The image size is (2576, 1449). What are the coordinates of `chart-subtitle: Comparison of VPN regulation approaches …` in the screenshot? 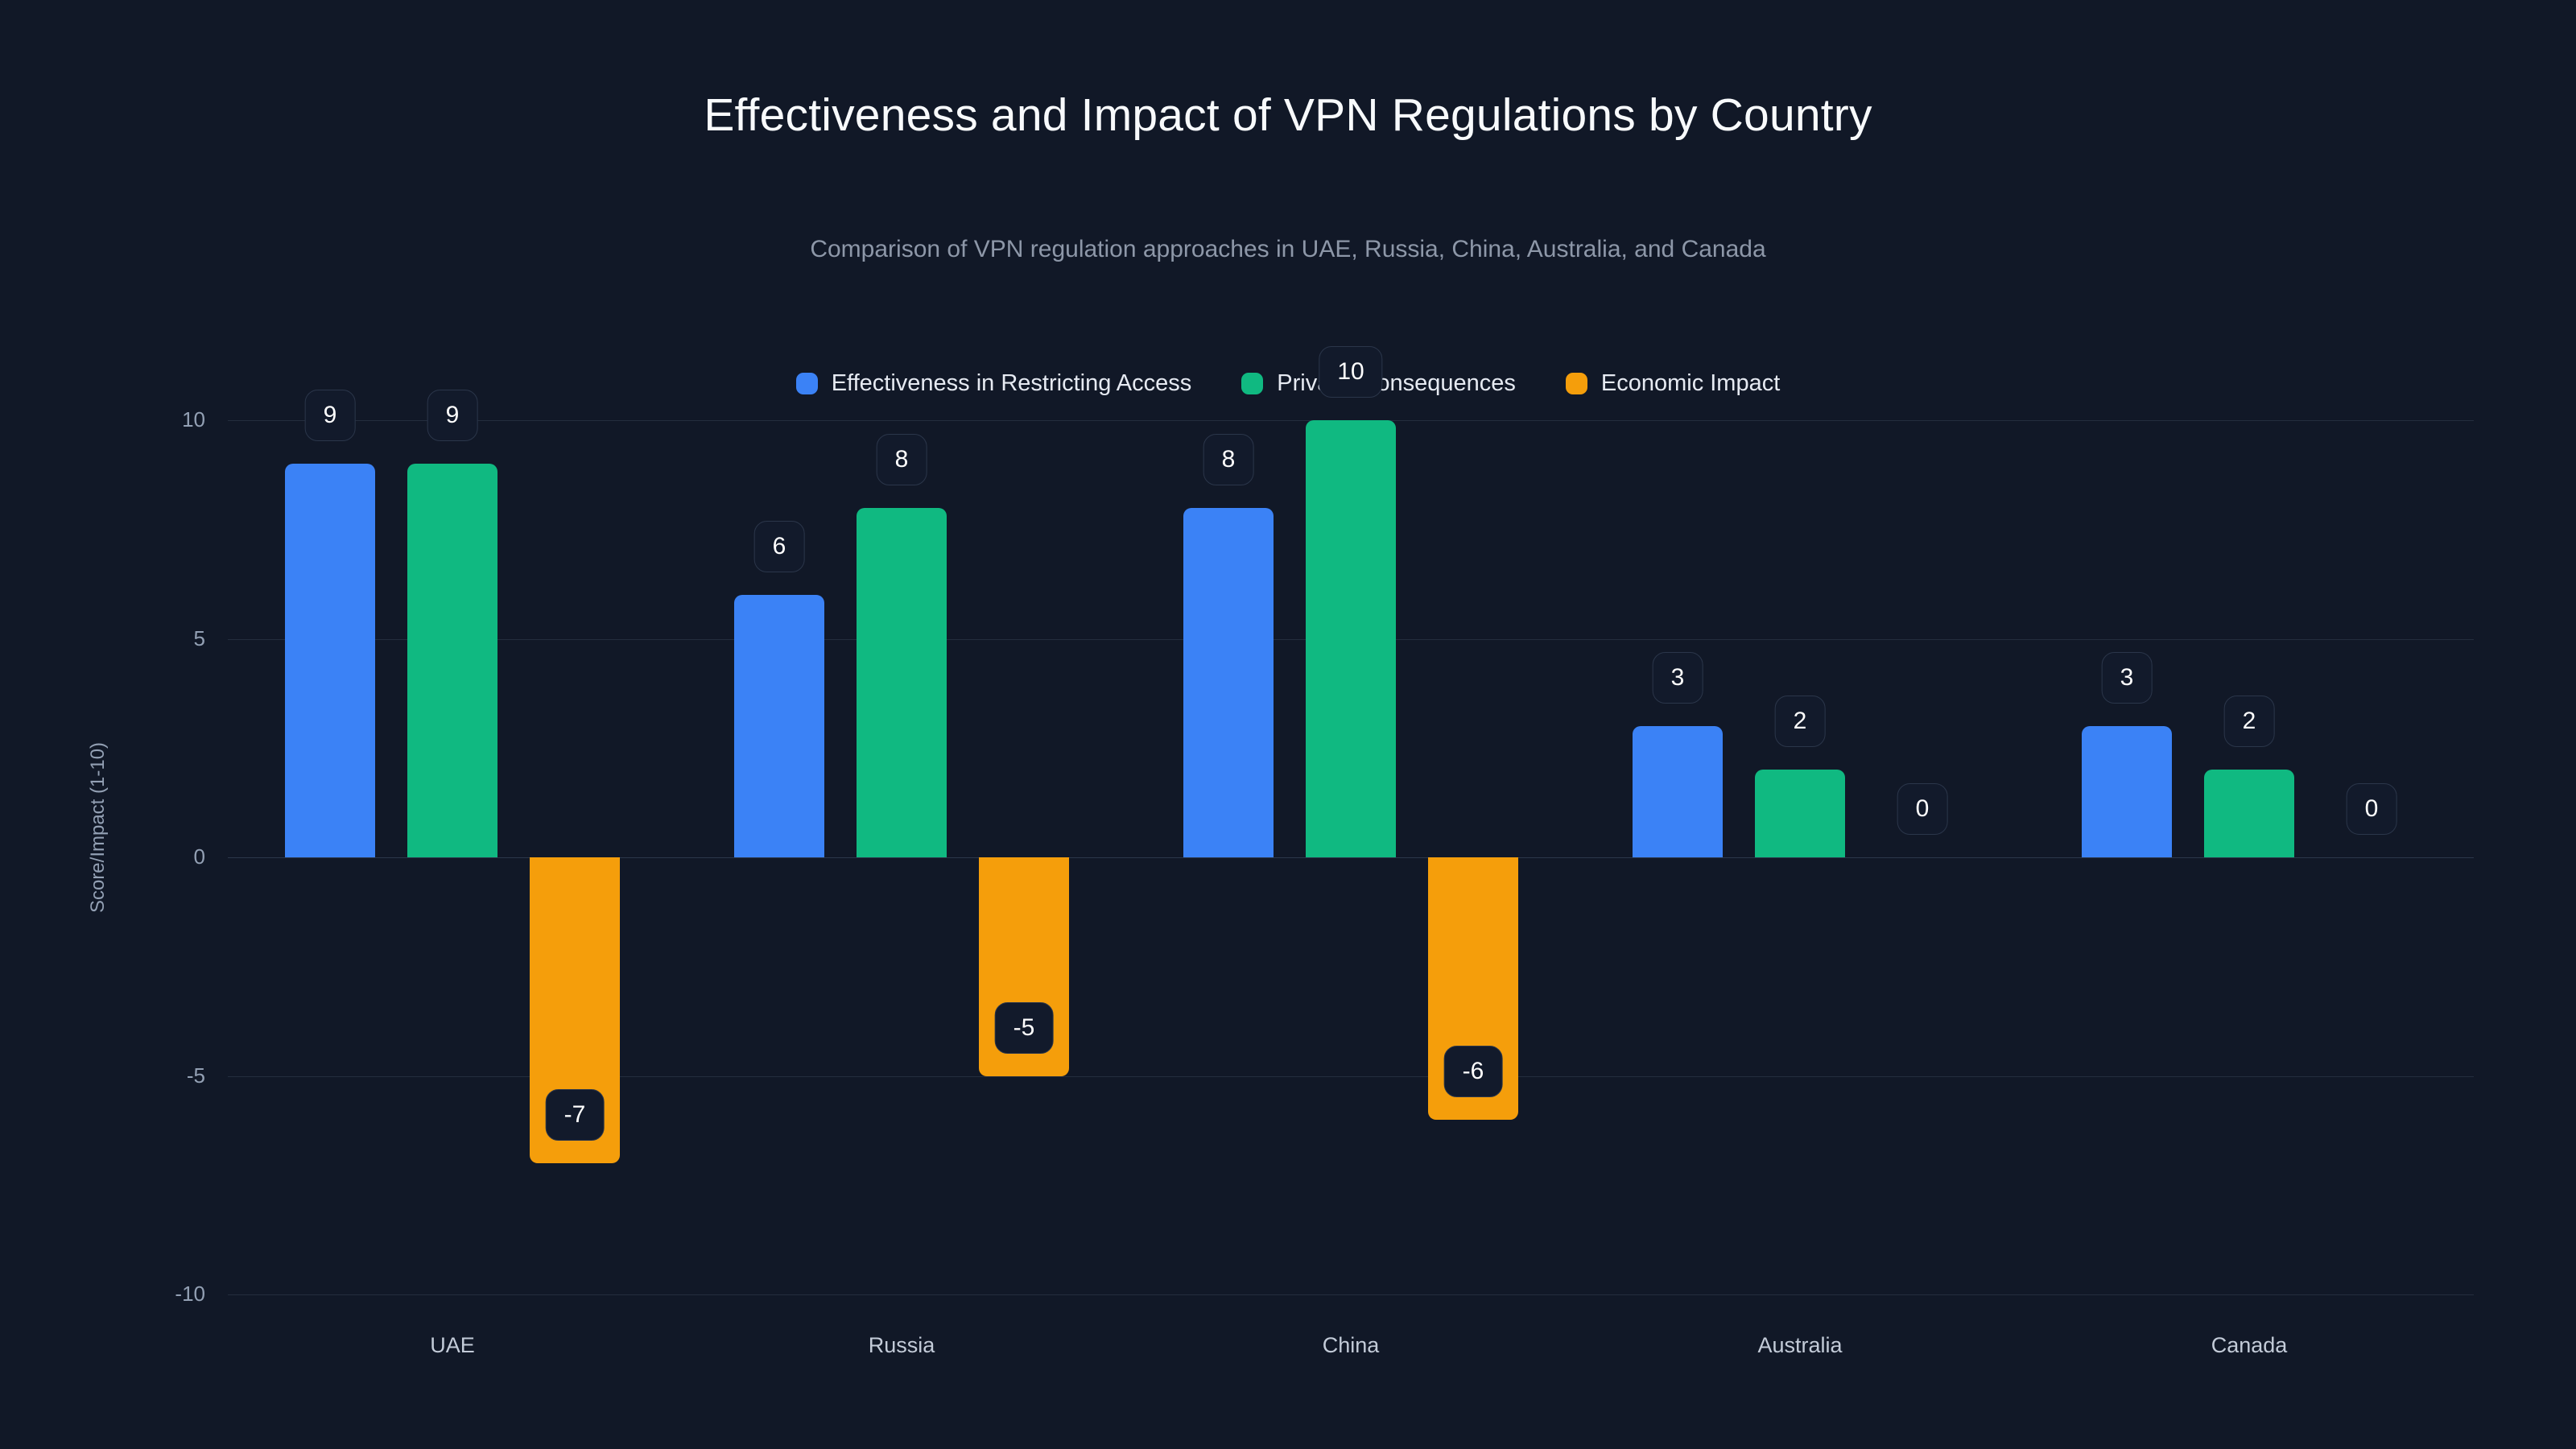 It's located at (1288, 249).